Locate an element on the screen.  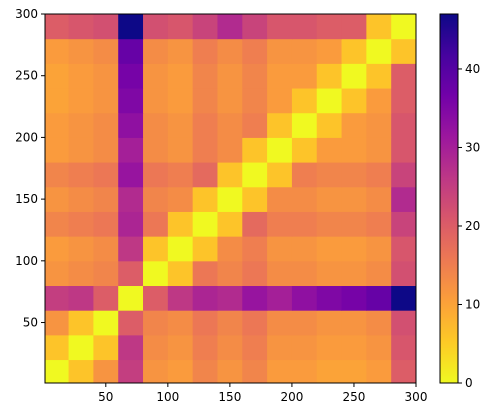
colorbar-tick-label: 0 is located at coordinates (469, 383).